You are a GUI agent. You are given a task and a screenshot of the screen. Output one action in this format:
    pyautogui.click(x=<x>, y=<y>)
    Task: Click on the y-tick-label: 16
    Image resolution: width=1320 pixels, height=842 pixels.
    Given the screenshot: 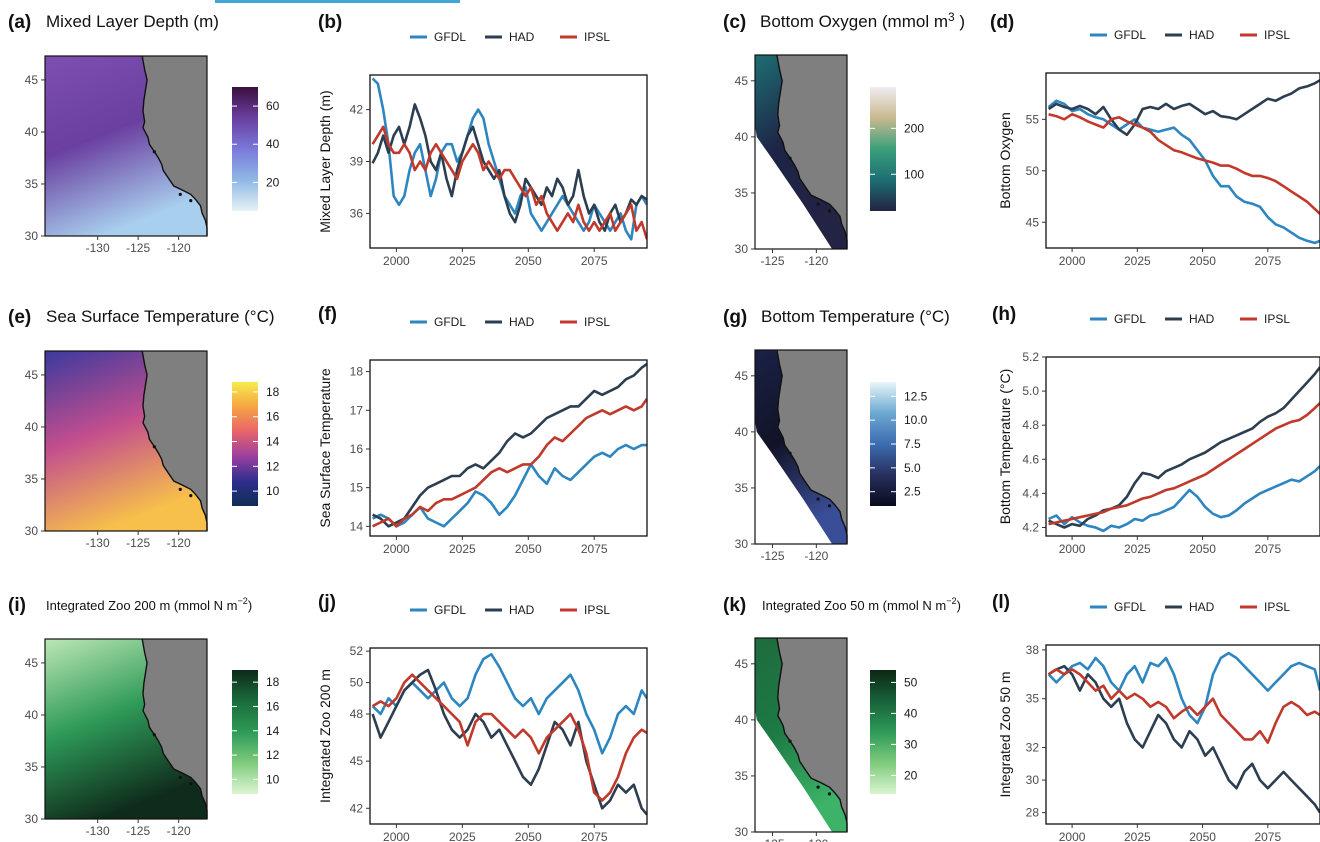 What is the action you would take?
    pyautogui.click(x=357, y=449)
    